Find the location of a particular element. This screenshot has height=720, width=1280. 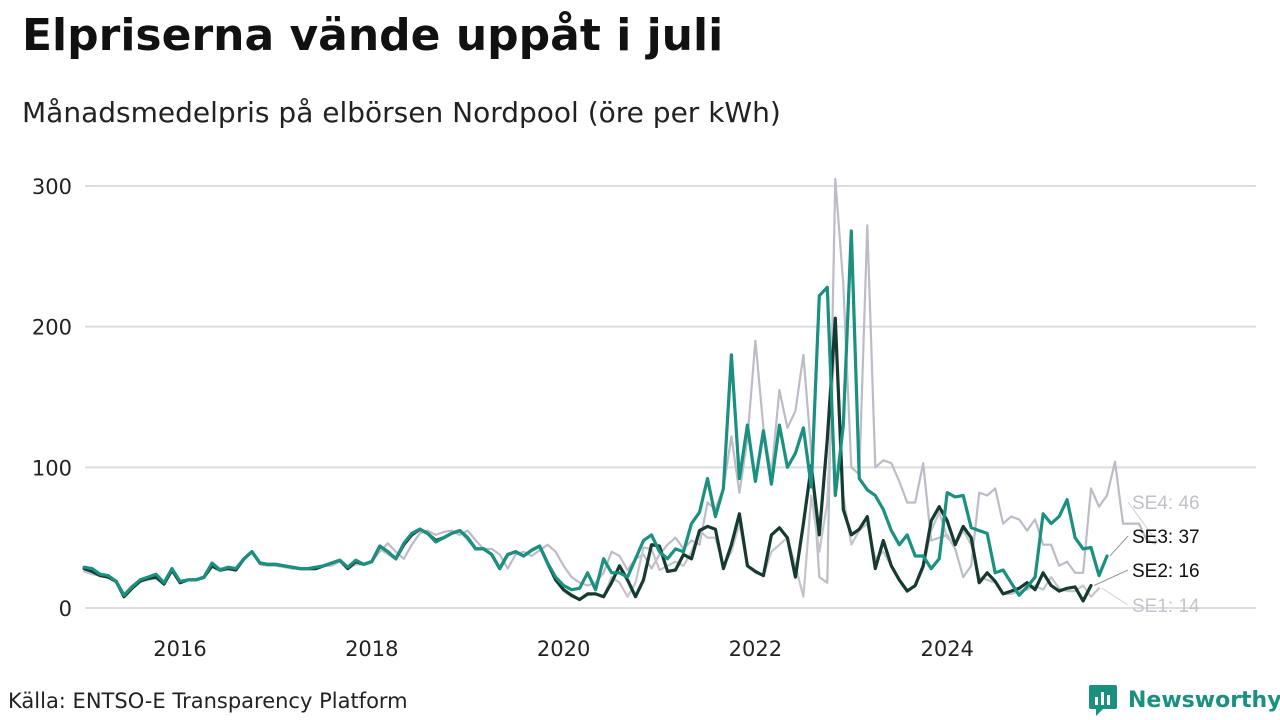

leader-line-se1 is located at coordinates (1115, 596).